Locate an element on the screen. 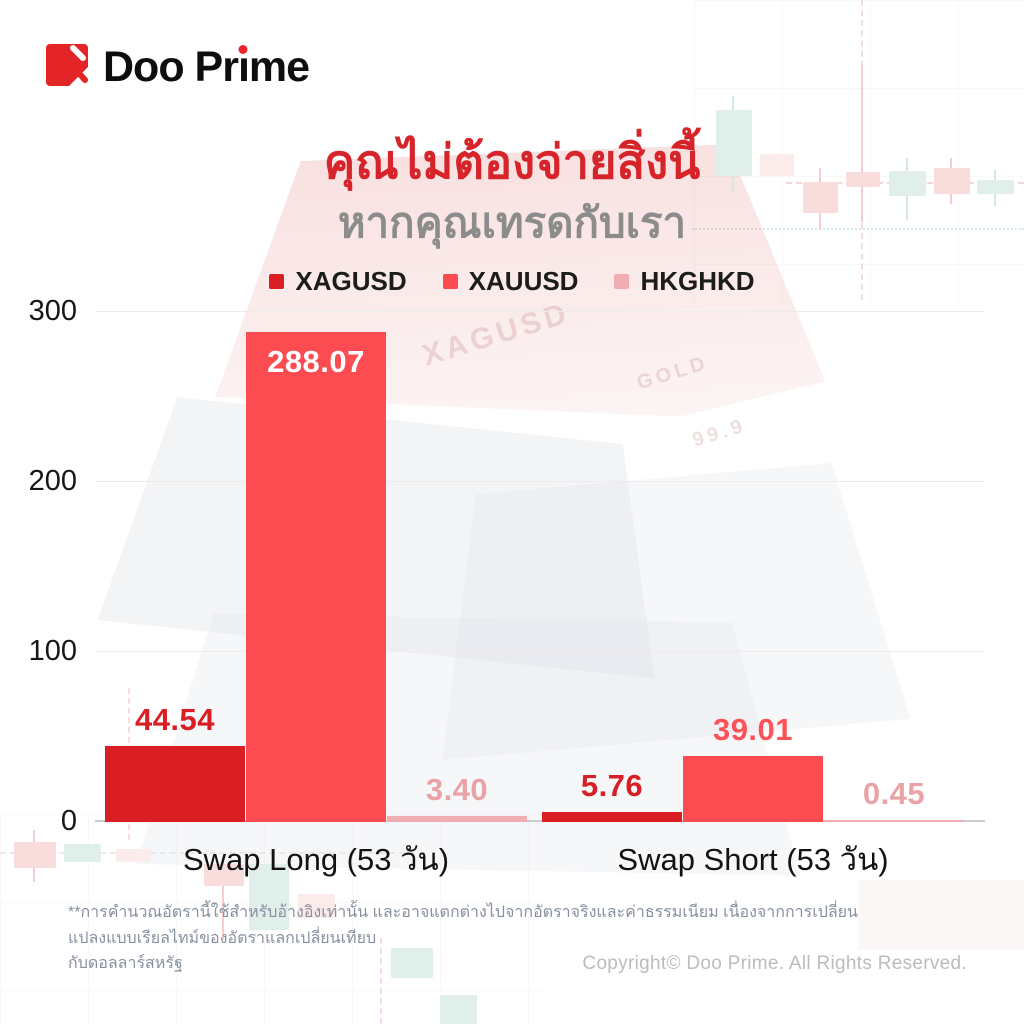 The height and width of the screenshot is (1024, 1024). chart-bar-hkghkd-swap-long is located at coordinates (457, 819).